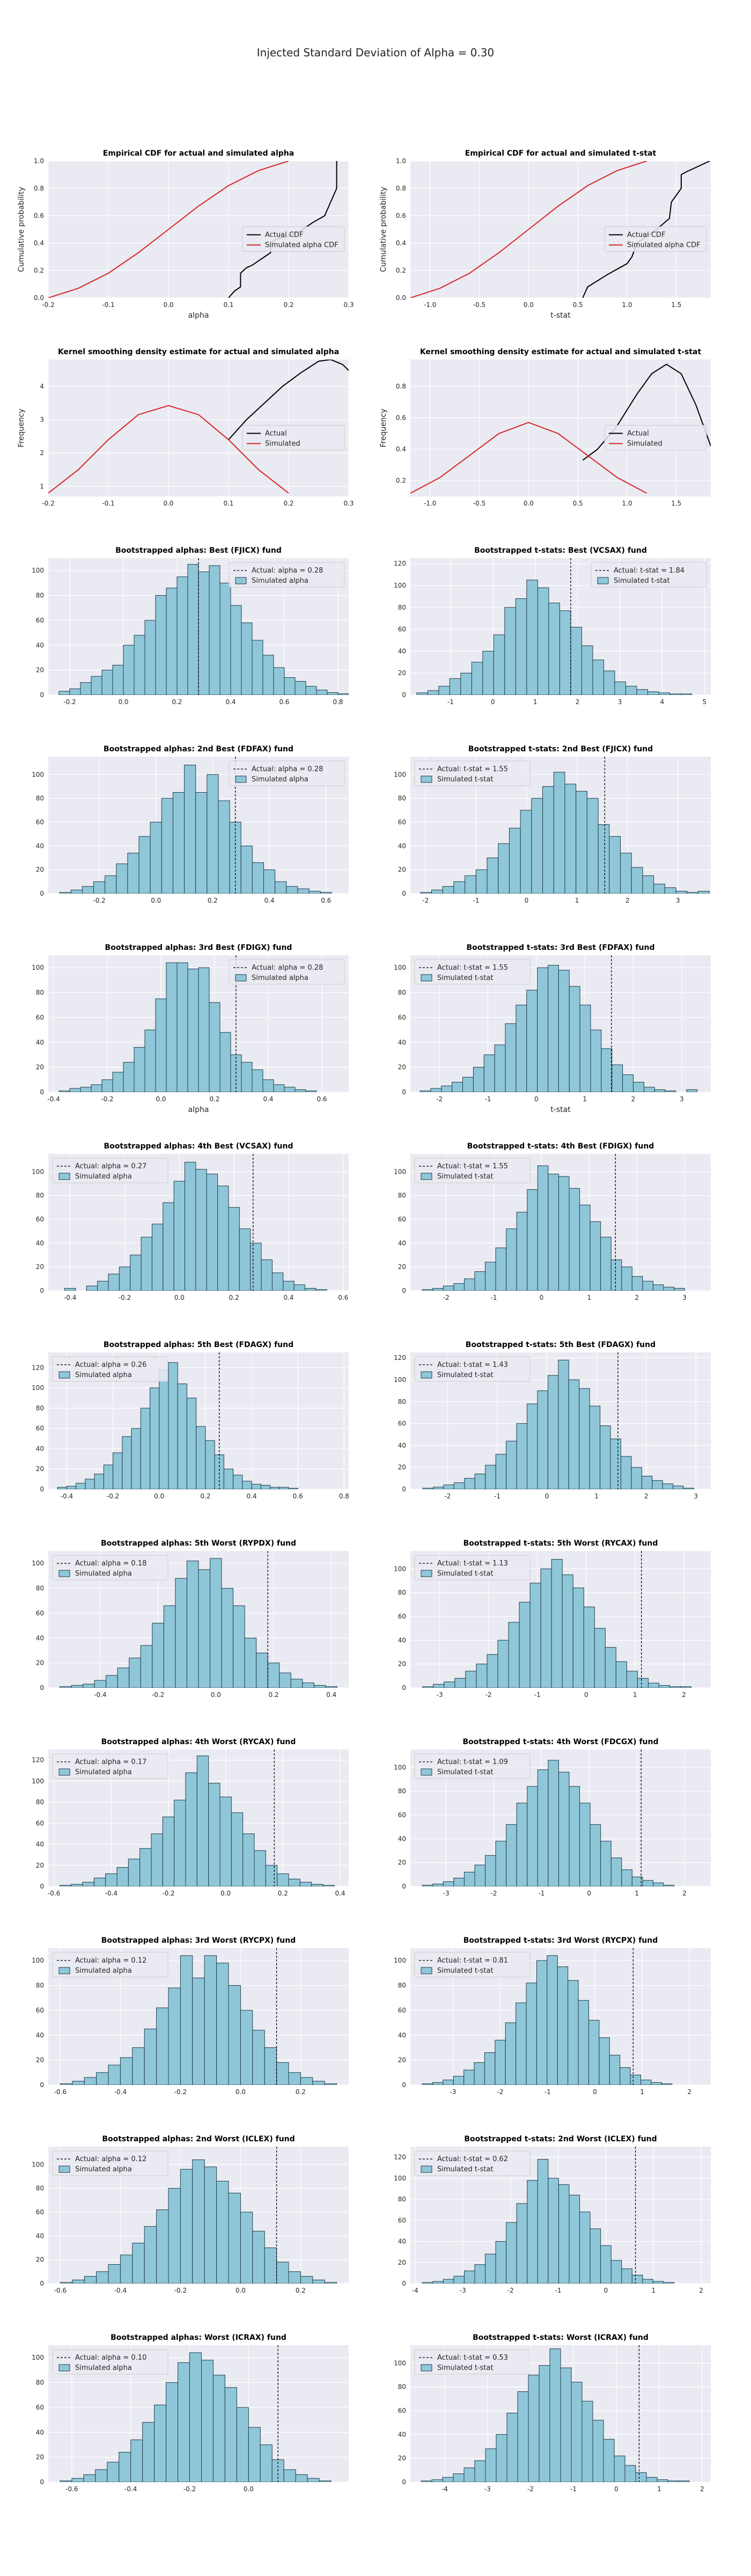 Image resolution: width=751 pixels, height=2576 pixels. What do you see at coordinates (108, 503) in the screenshot?
I see `x-tick-label: -0.1` at bounding box center [108, 503].